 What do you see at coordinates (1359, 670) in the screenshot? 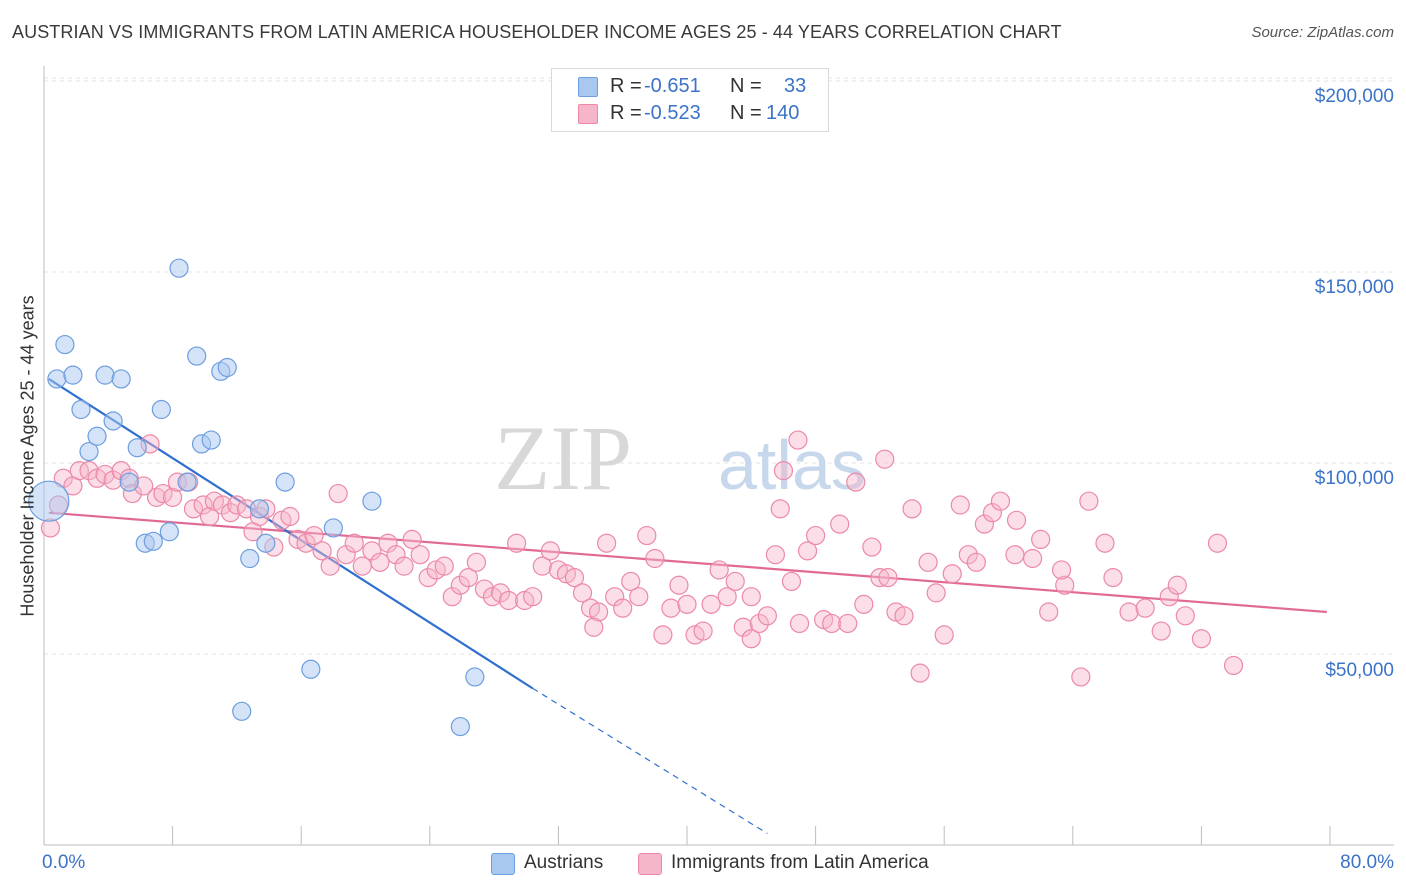
I see `y-tick-50k: $50,000` at bounding box center [1359, 670].